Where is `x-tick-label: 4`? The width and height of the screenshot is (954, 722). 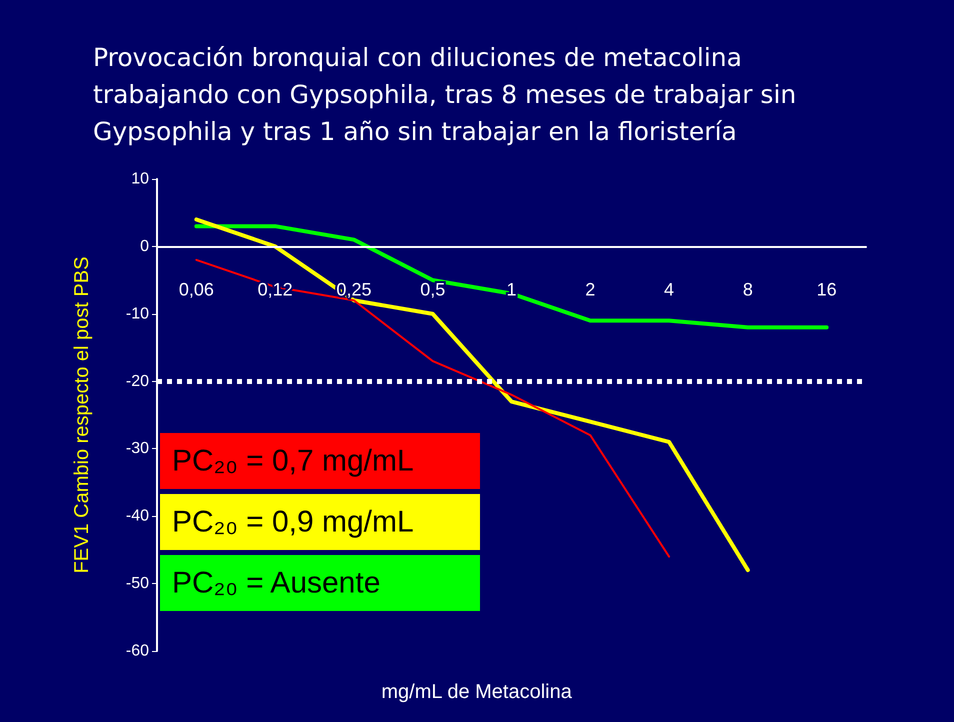
x-tick-label: 4 is located at coordinates (669, 289).